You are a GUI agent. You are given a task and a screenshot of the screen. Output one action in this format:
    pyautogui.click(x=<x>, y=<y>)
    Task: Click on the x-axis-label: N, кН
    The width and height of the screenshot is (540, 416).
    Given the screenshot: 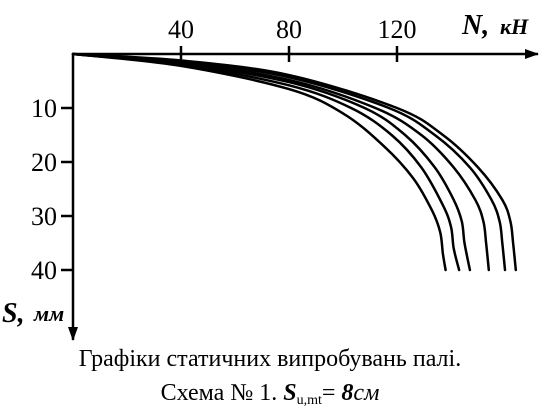 What is the action you would take?
    pyautogui.click(x=495, y=25)
    